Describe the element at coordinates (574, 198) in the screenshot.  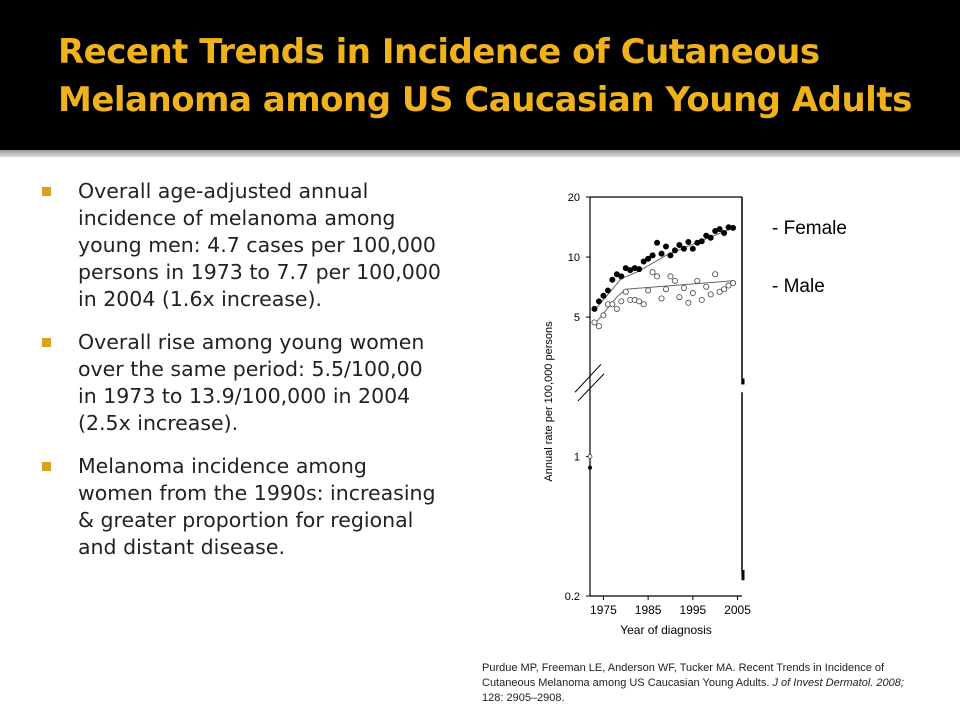
I see `y-tick-label: 20` at that location.